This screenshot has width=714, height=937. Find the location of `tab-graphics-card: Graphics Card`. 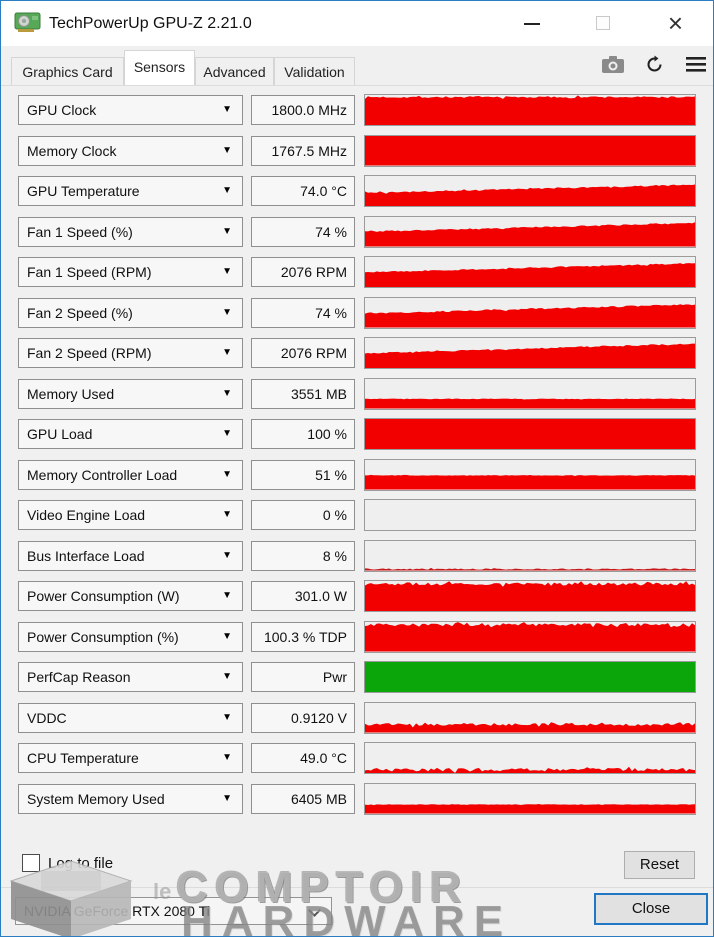

tab-graphics-card: Graphics Card is located at coordinates (67, 71).